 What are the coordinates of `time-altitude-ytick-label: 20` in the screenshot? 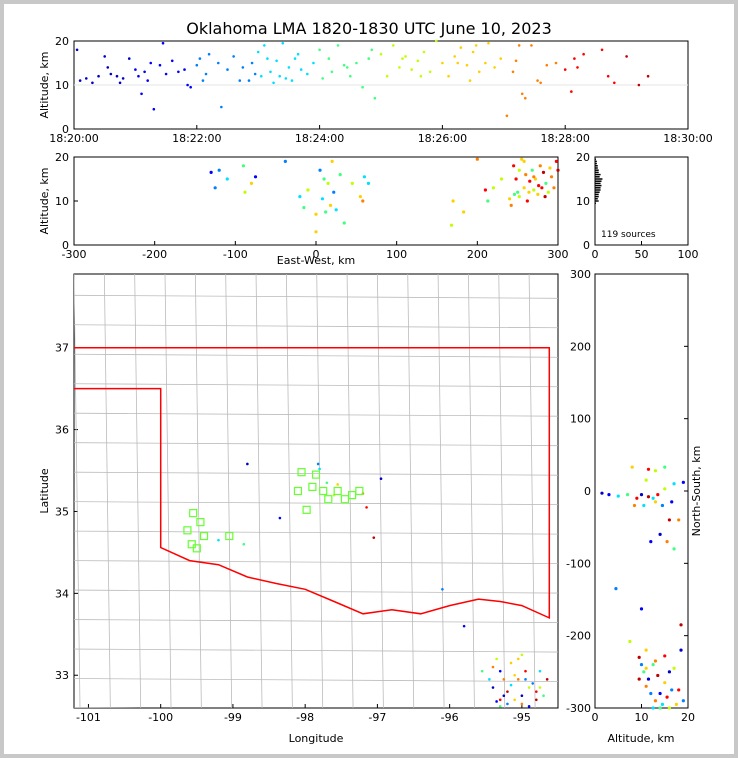 It's located at (62, 41).